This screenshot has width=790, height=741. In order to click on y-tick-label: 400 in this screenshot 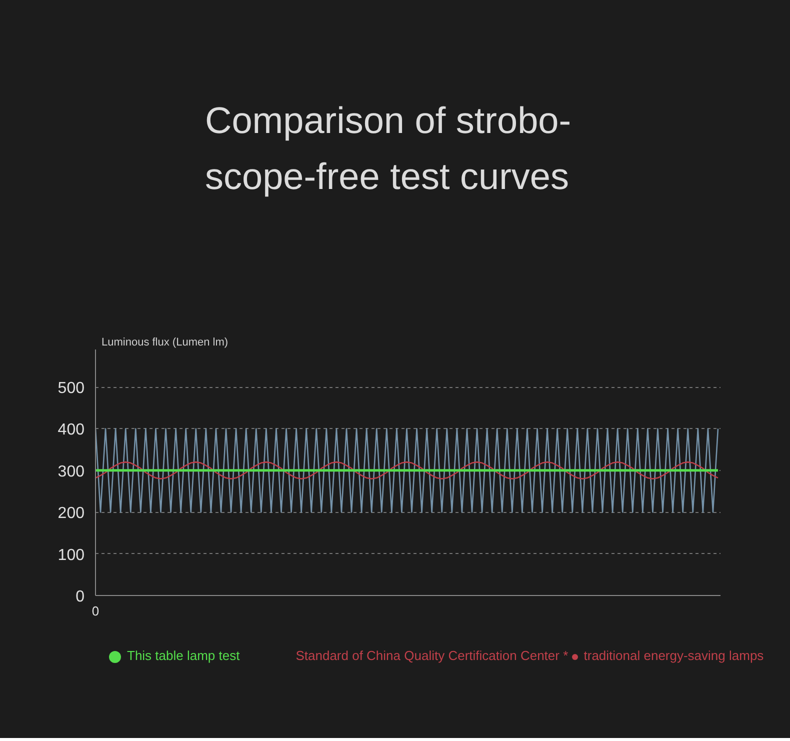, I will do `click(71, 430)`.